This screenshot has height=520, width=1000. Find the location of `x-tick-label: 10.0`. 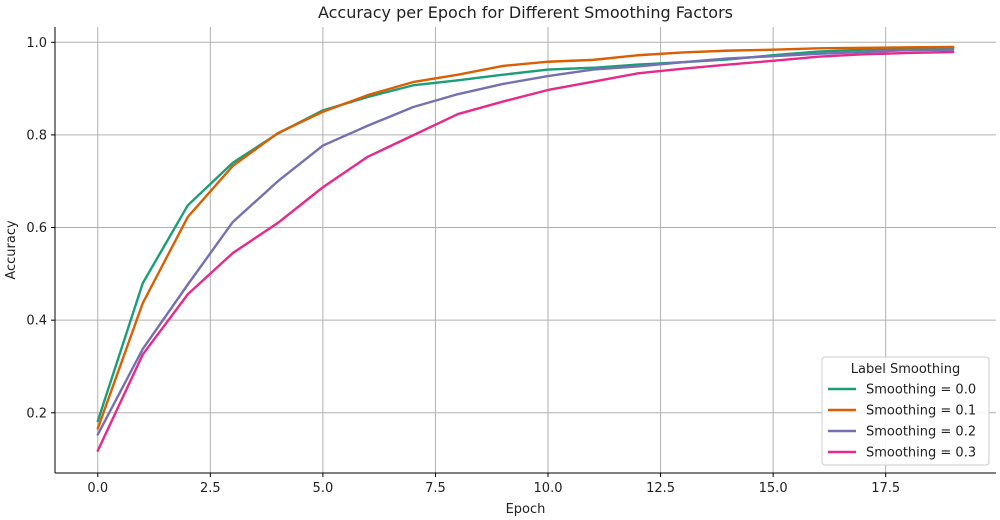

x-tick-label: 10.0 is located at coordinates (548, 488).